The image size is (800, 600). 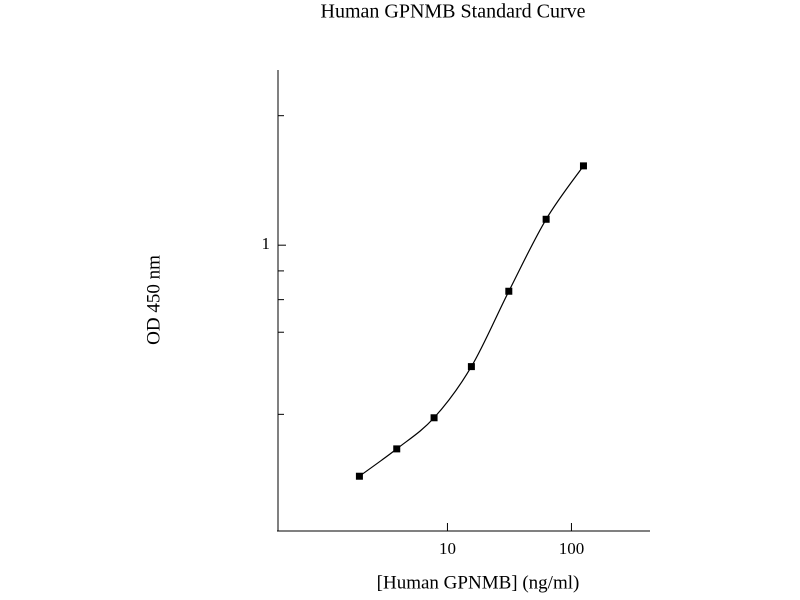 What do you see at coordinates (266, 243) in the screenshot?
I see `y-tick-label: 1` at bounding box center [266, 243].